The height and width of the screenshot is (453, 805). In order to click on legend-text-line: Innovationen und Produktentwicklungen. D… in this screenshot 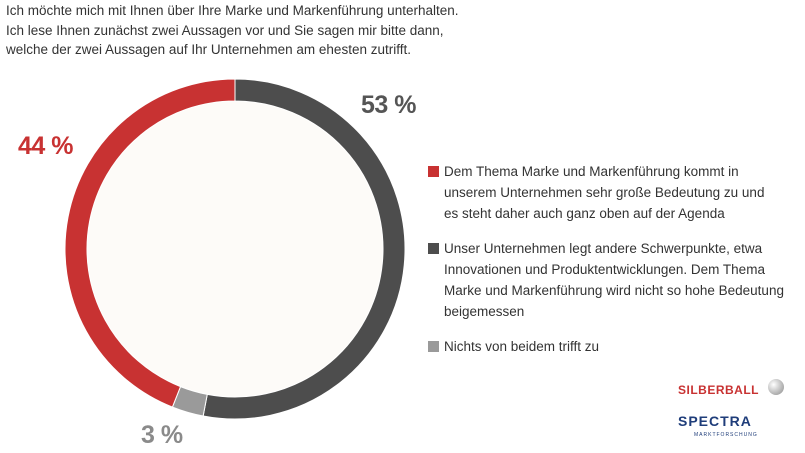, I will do `click(604, 269)`.